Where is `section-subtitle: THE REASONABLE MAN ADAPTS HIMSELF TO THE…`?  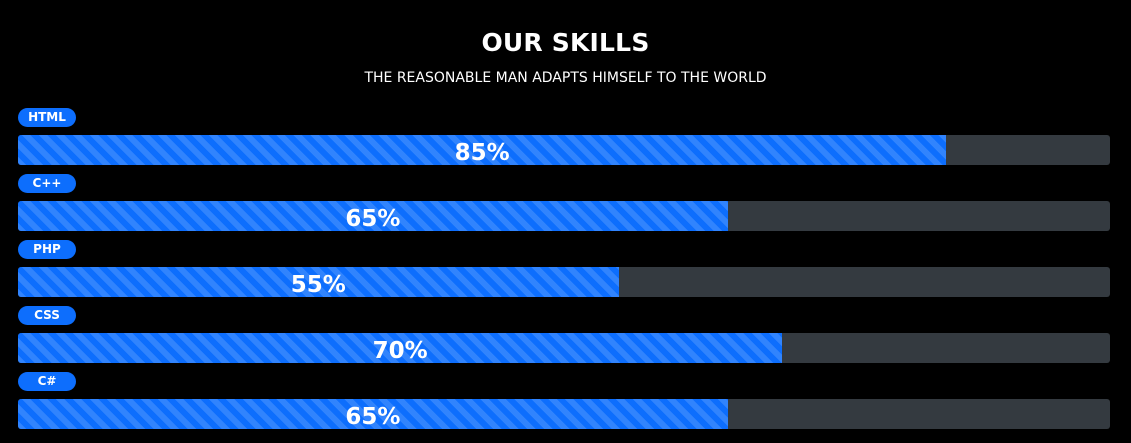 section-subtitle: THE REASONABLE MAN ADAPTS HIMSELF TO THE… is located at coordinates (565, 78).